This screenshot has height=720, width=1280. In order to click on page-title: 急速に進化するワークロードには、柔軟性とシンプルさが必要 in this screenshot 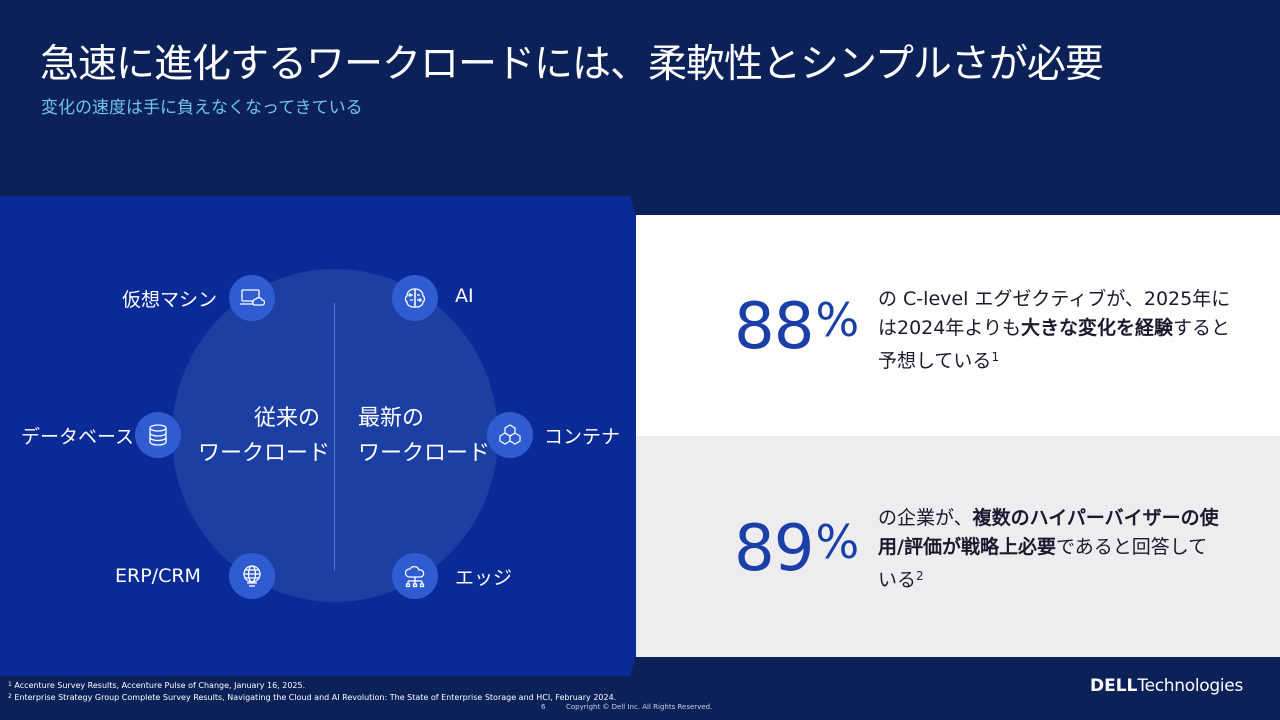, I will do `click(572, 64)`.